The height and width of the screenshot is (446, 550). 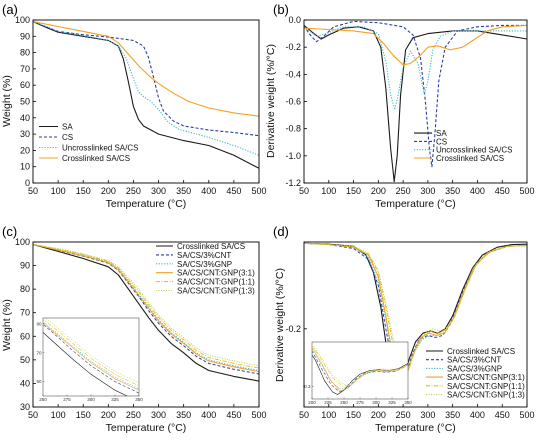 I want to click on inset-y-tick-label: 70, so click(x=39, y=352).